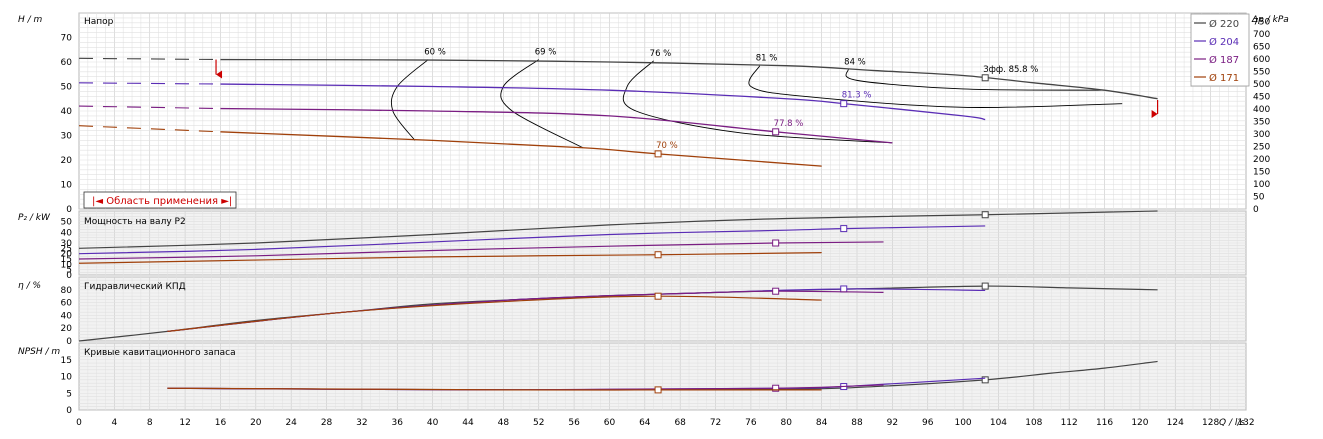 This screenshot has height=439, width=1323. I want to click on x-tick-label: 84, so click(822, 423).